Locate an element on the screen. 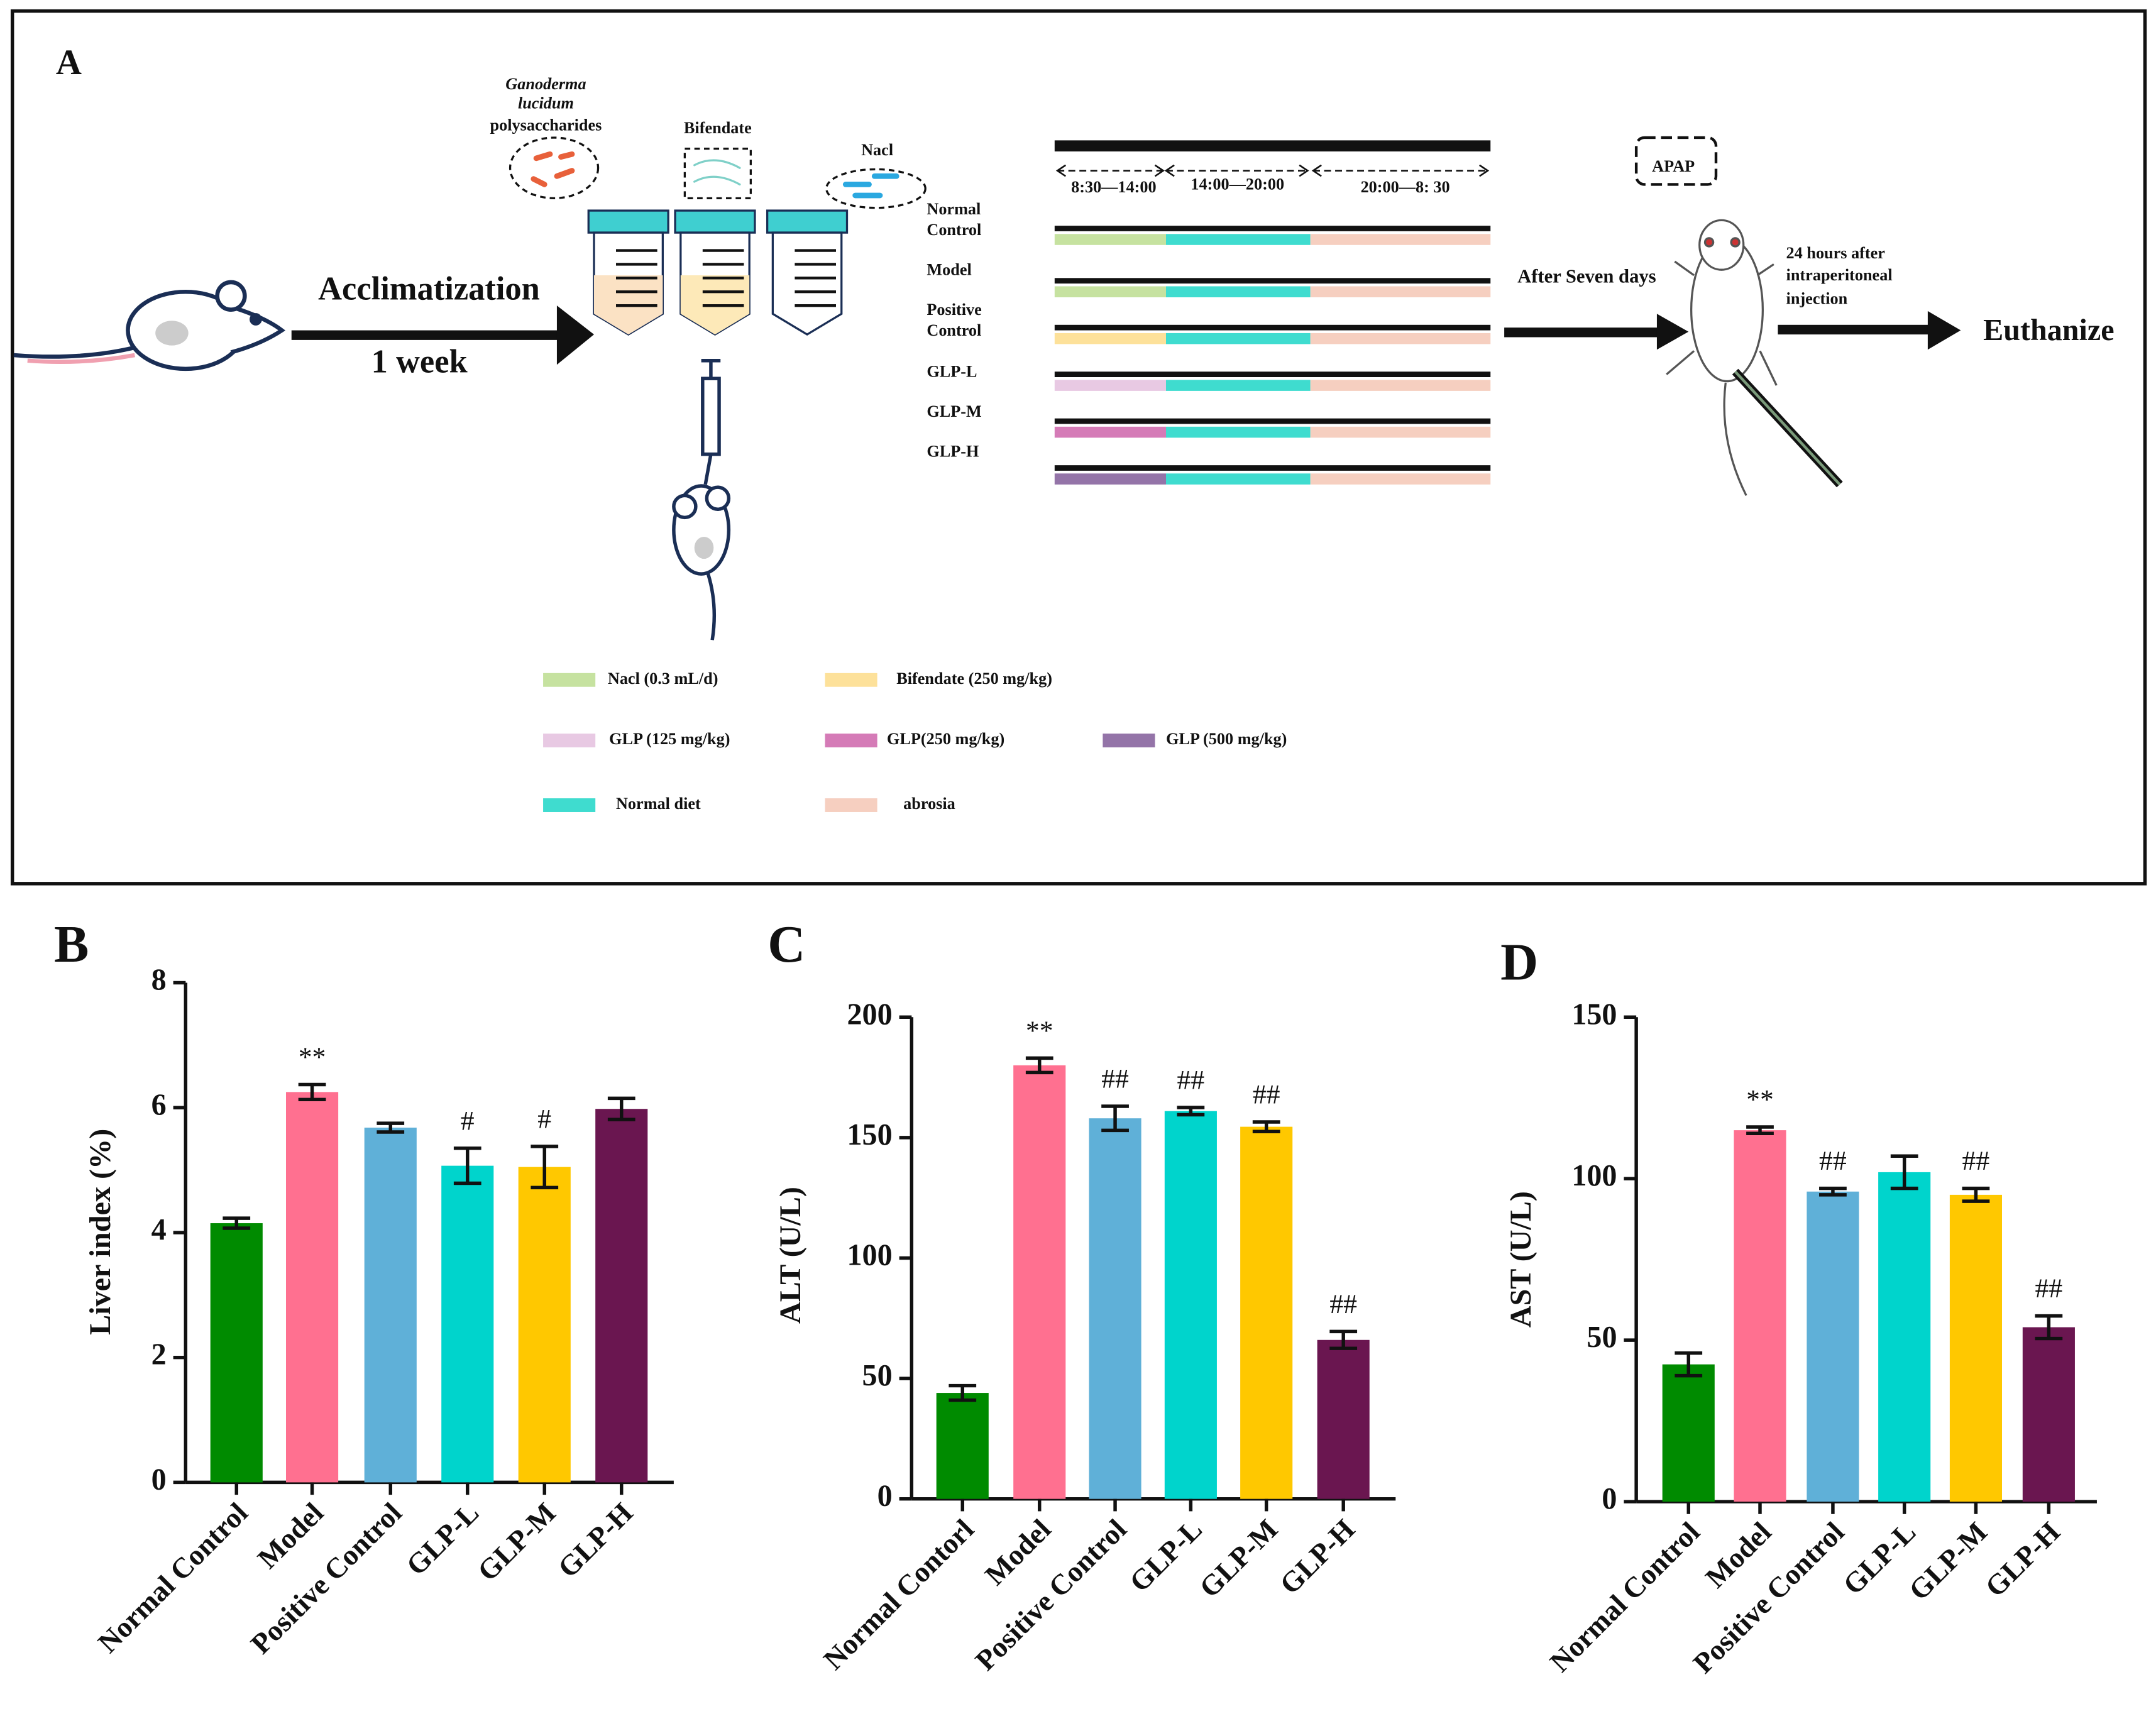 This screenshot has width=2156, height=1726. x-tick-label: Normal Control is located at coordinates (1625, 1596).